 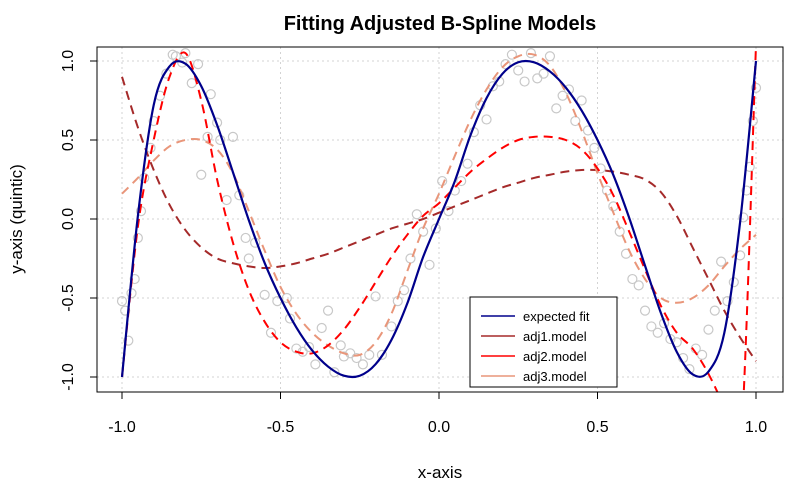 I want to click on legend-label: adj1.model, so click(x=555, y=336).